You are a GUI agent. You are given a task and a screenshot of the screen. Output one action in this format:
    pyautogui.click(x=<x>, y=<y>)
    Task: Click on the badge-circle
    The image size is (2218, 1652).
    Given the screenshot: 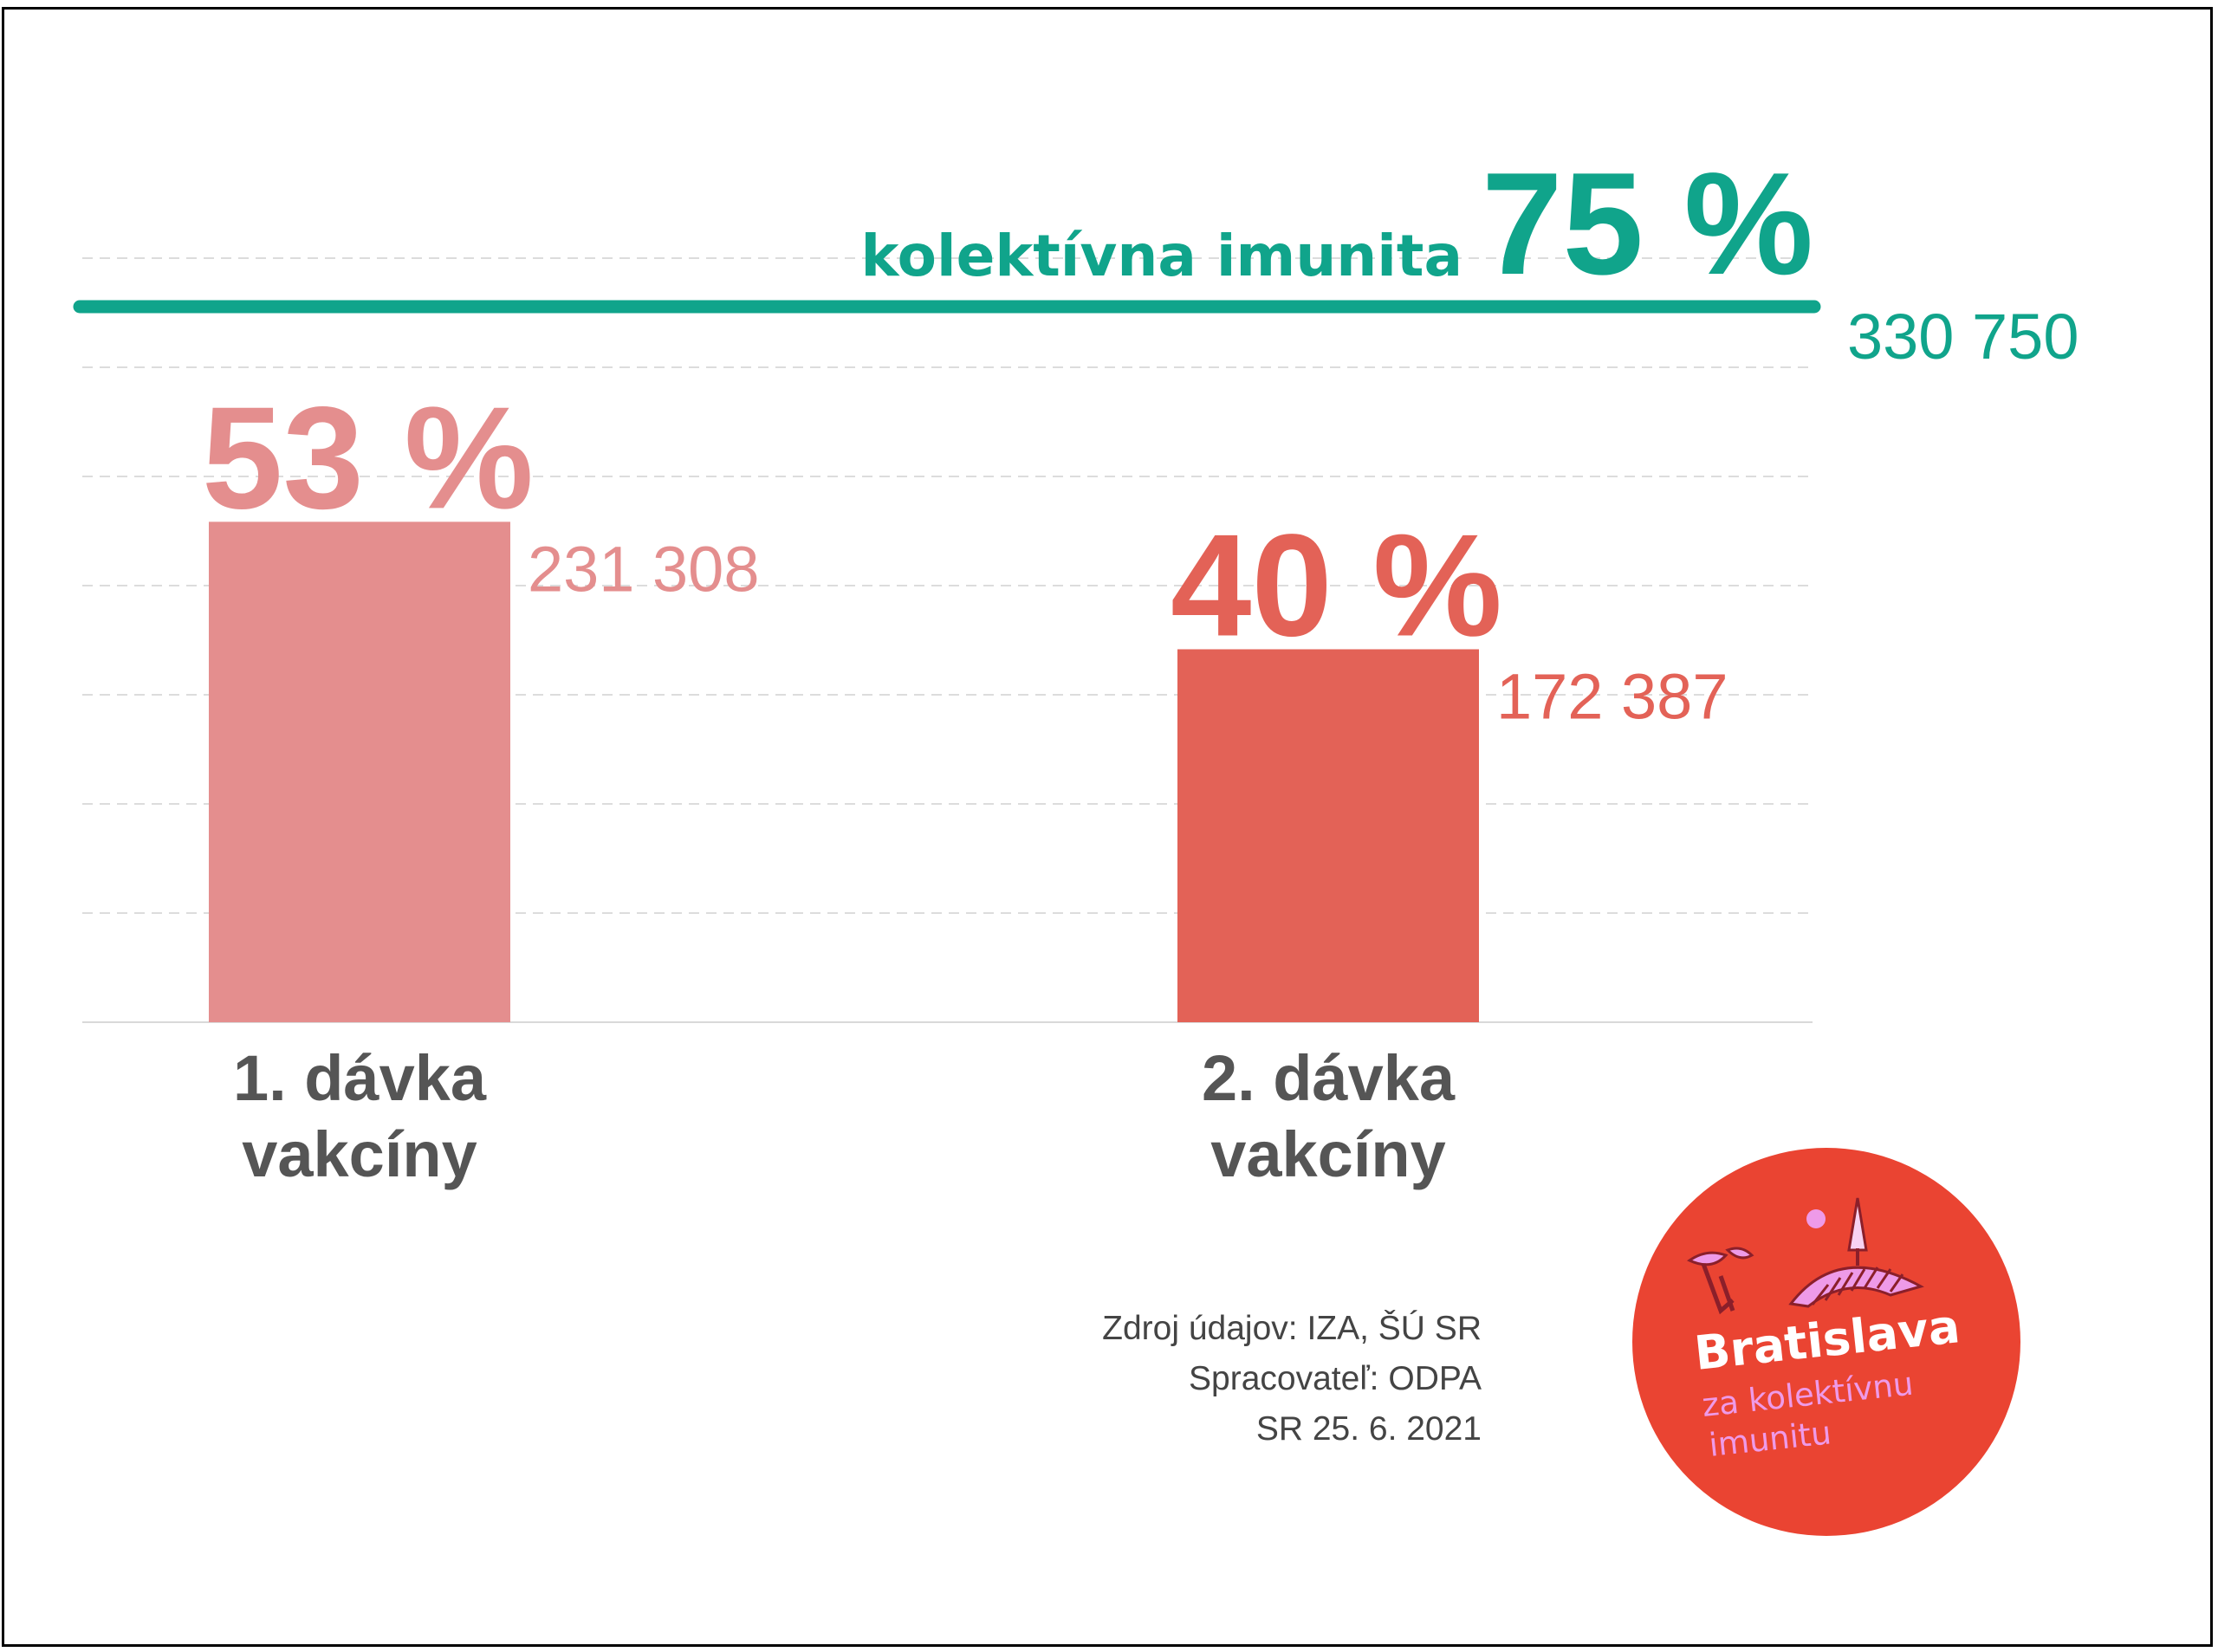 What is the action you would take?
    pyautogui.click(x=1826, y=1342)
    